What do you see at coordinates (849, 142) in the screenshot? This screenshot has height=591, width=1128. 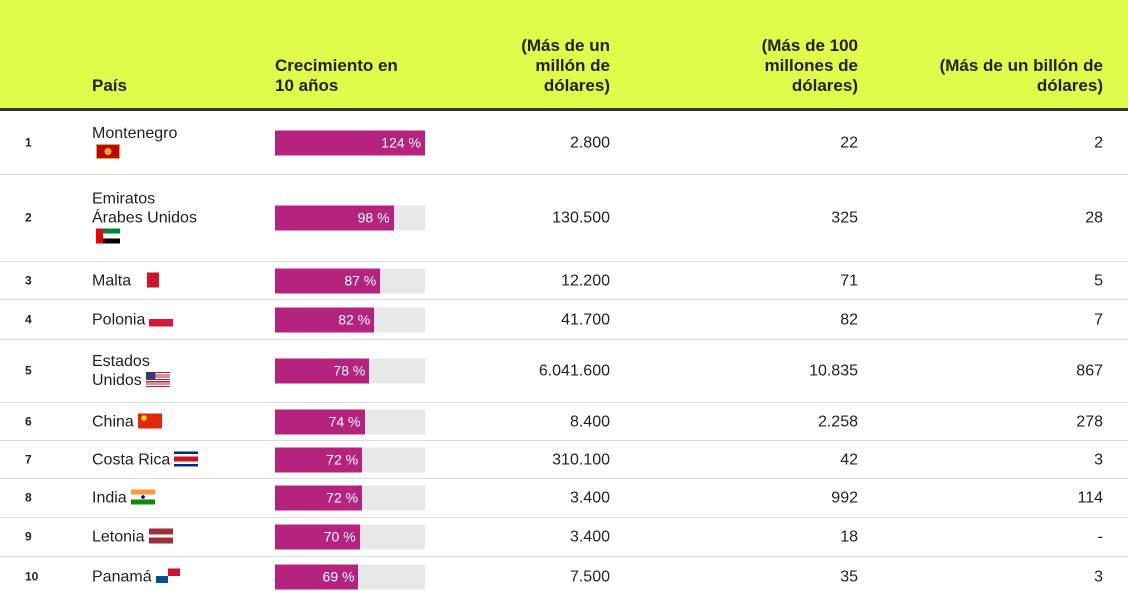 I see `number-cell: 22` at bounding box center [849, 142].